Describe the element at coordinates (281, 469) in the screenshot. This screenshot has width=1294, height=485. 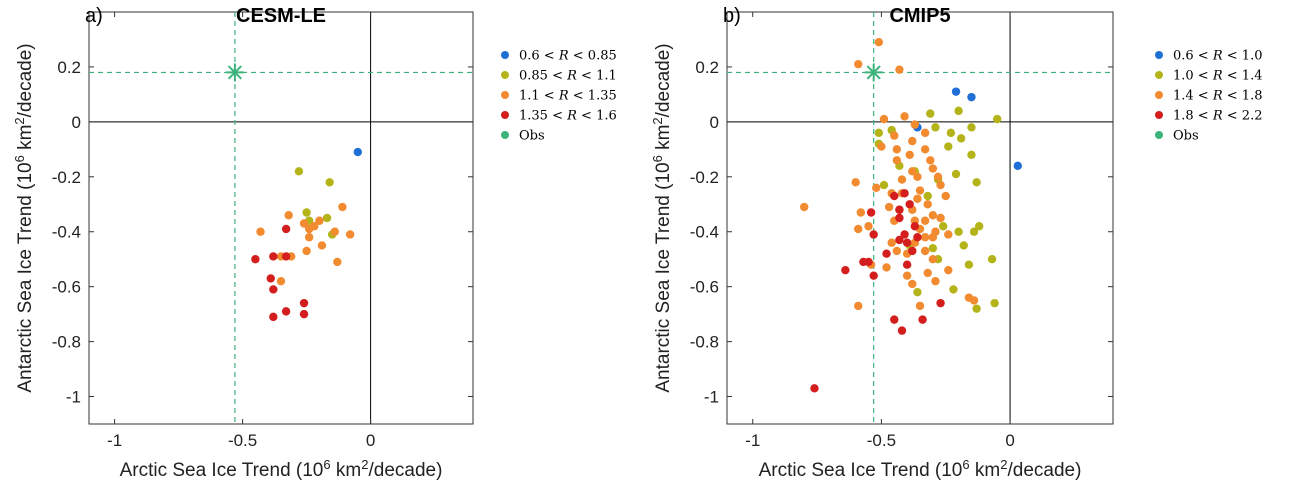
I see `x-axis-label: Arctic Sea Ice Trend (106 km2/decade)` at that location.